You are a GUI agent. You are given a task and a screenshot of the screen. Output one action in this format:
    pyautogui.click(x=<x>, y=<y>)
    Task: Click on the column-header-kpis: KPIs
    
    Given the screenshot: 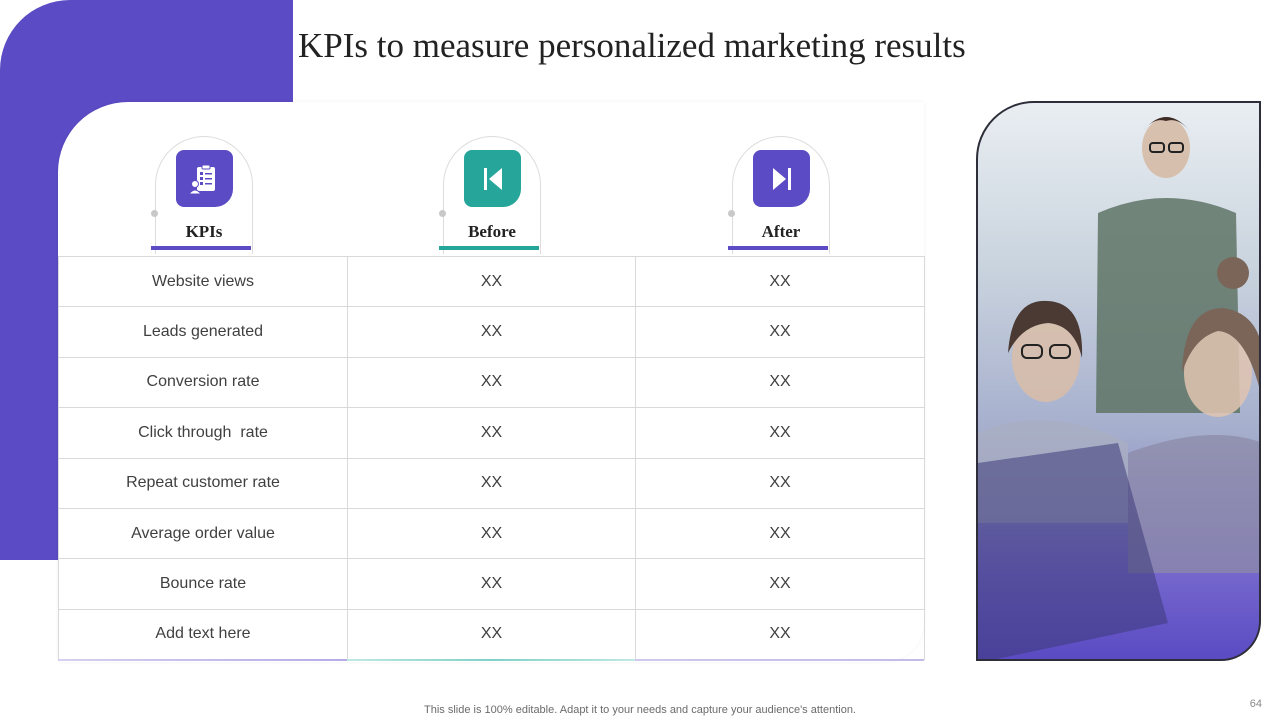 What is the action you would take?
    pyautogui.click(x=202, y=195)
    